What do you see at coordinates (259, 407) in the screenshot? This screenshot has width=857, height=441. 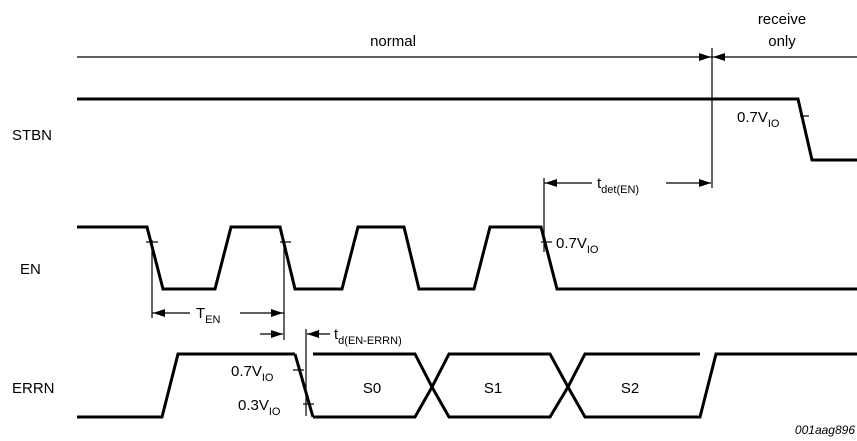 I see `errn-threshold-label-03: 0.3VIO` at bounding box center [259, 407].